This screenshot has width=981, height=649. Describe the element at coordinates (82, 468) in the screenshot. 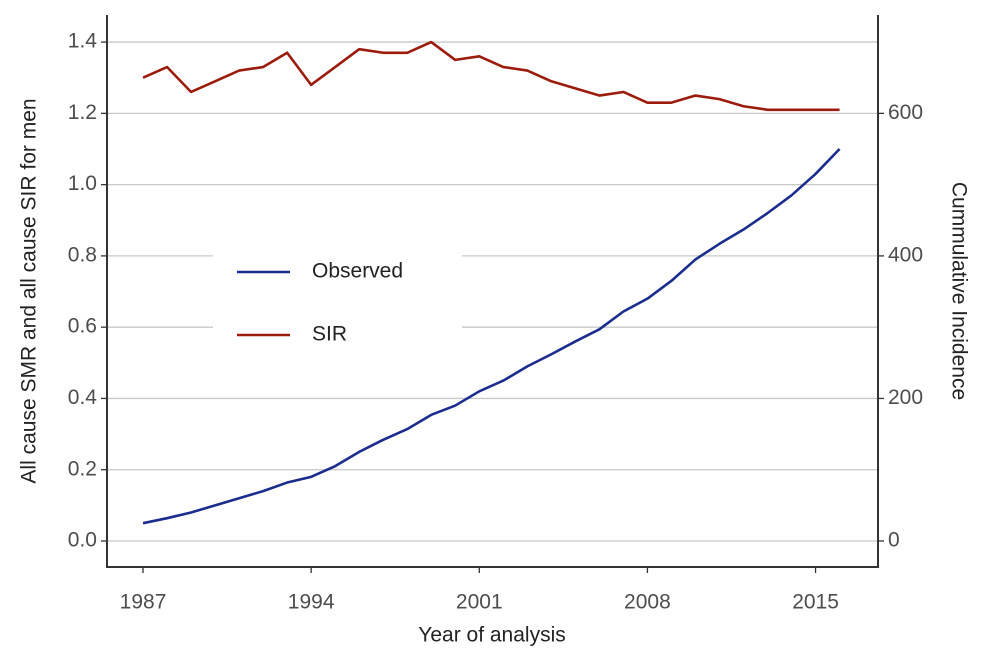

I see `y-tick-label: 0.2` at that location.